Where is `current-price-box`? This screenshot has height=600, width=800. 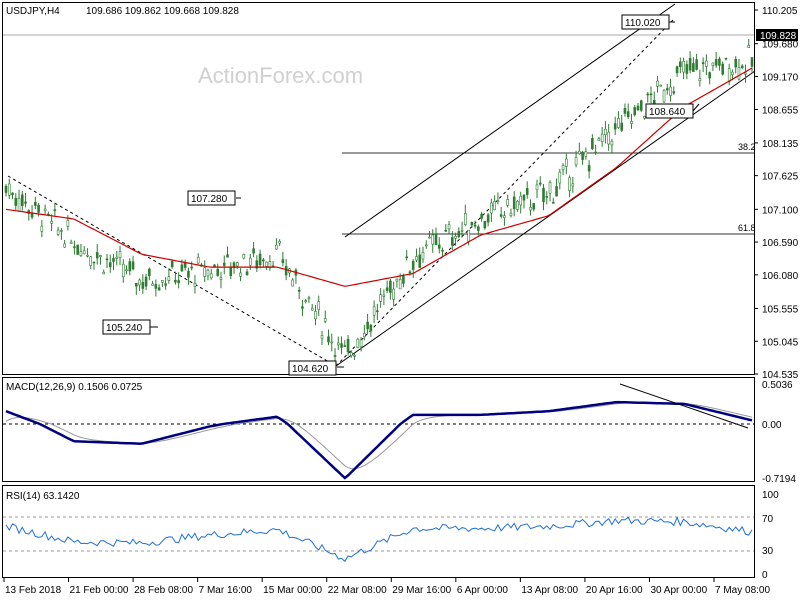 current-price-box is located at coordinates (777, 35).